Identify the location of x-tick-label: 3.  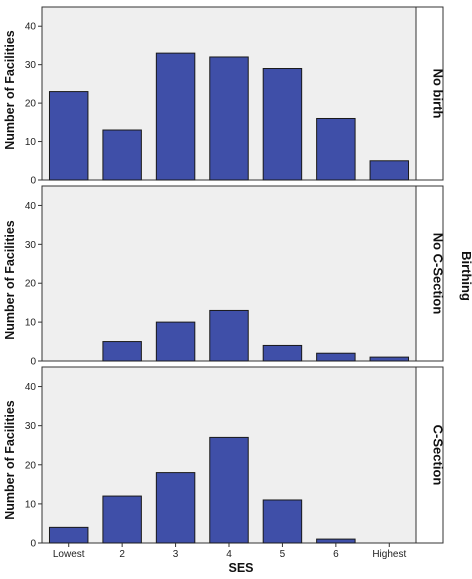
(176, 554).